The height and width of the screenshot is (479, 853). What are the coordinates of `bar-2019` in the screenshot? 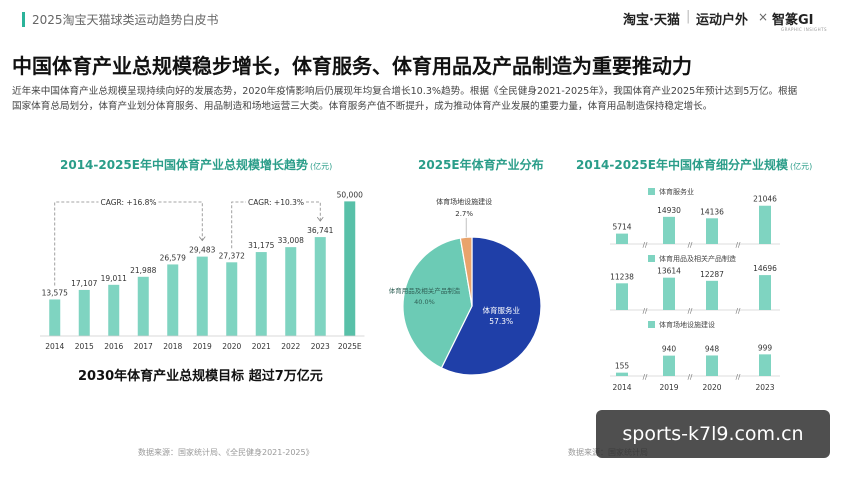 It's located at (202, 296).